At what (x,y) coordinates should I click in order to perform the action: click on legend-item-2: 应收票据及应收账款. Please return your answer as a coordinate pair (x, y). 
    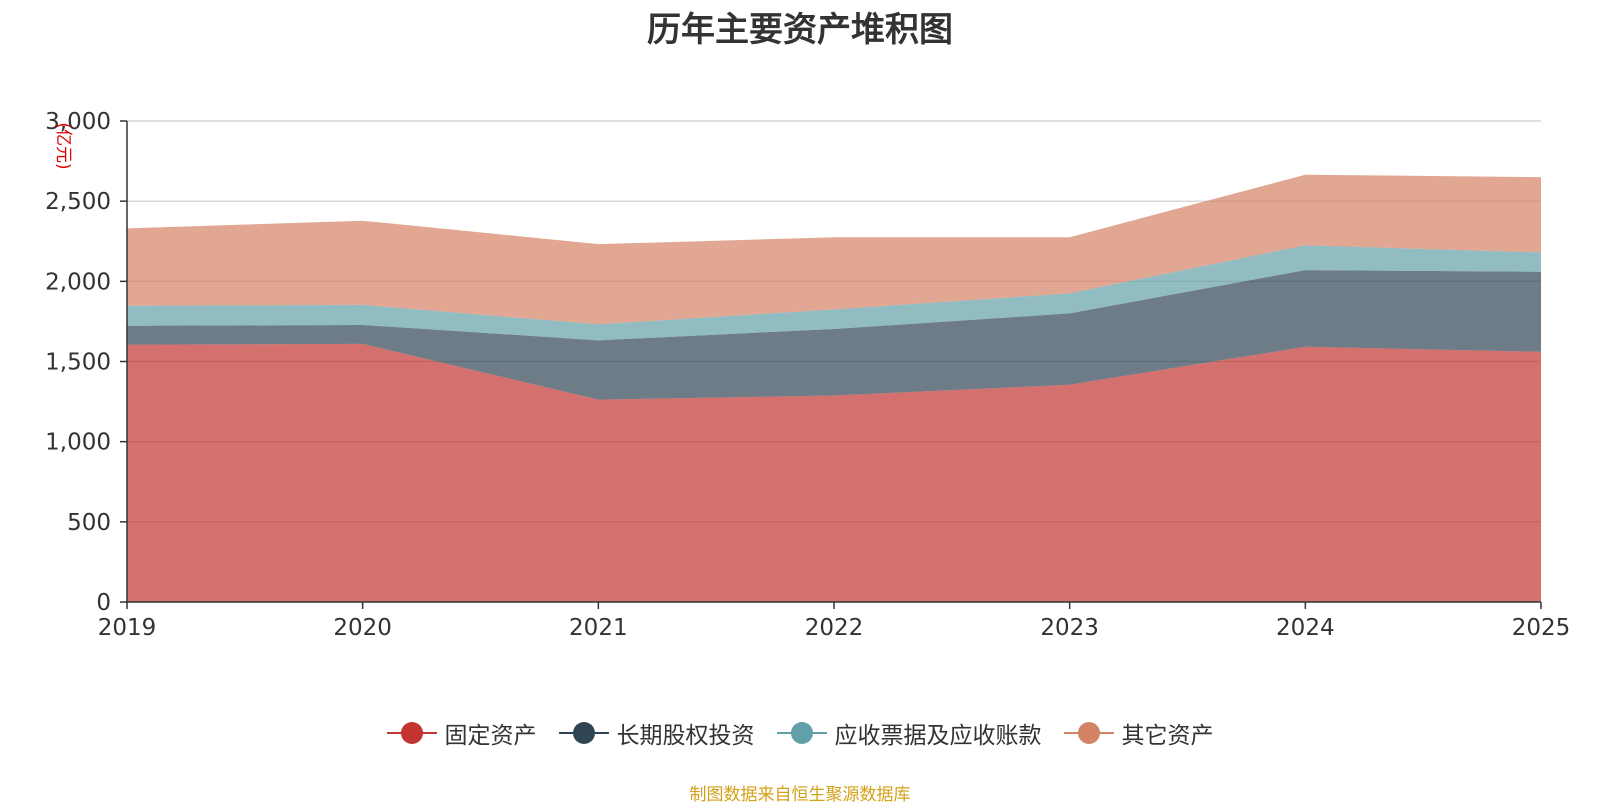
    Looking at the image, I should click on (909, 733).